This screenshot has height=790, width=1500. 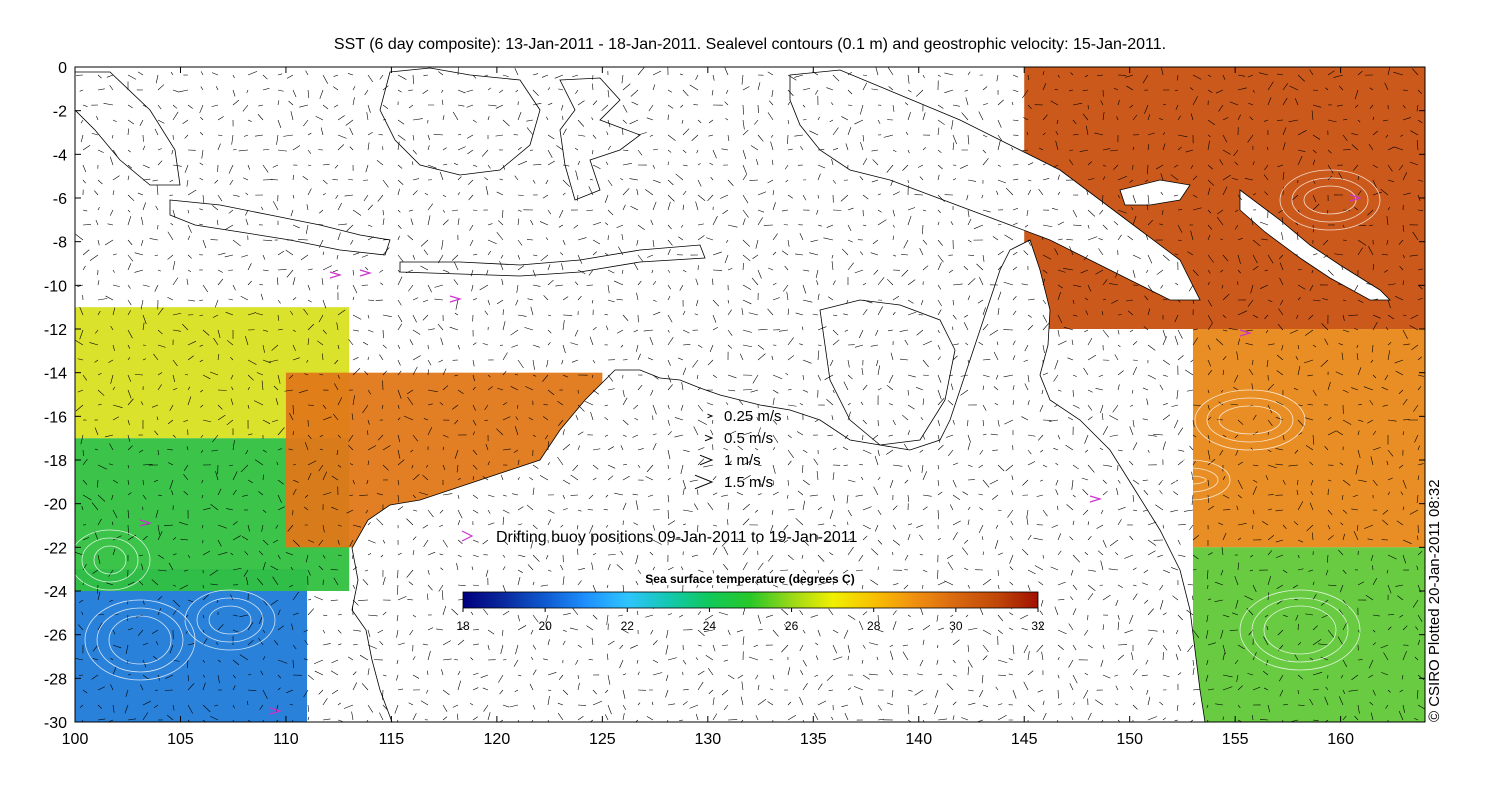 I want to click on x-tick-label: 135, so click(x=813, y=739).